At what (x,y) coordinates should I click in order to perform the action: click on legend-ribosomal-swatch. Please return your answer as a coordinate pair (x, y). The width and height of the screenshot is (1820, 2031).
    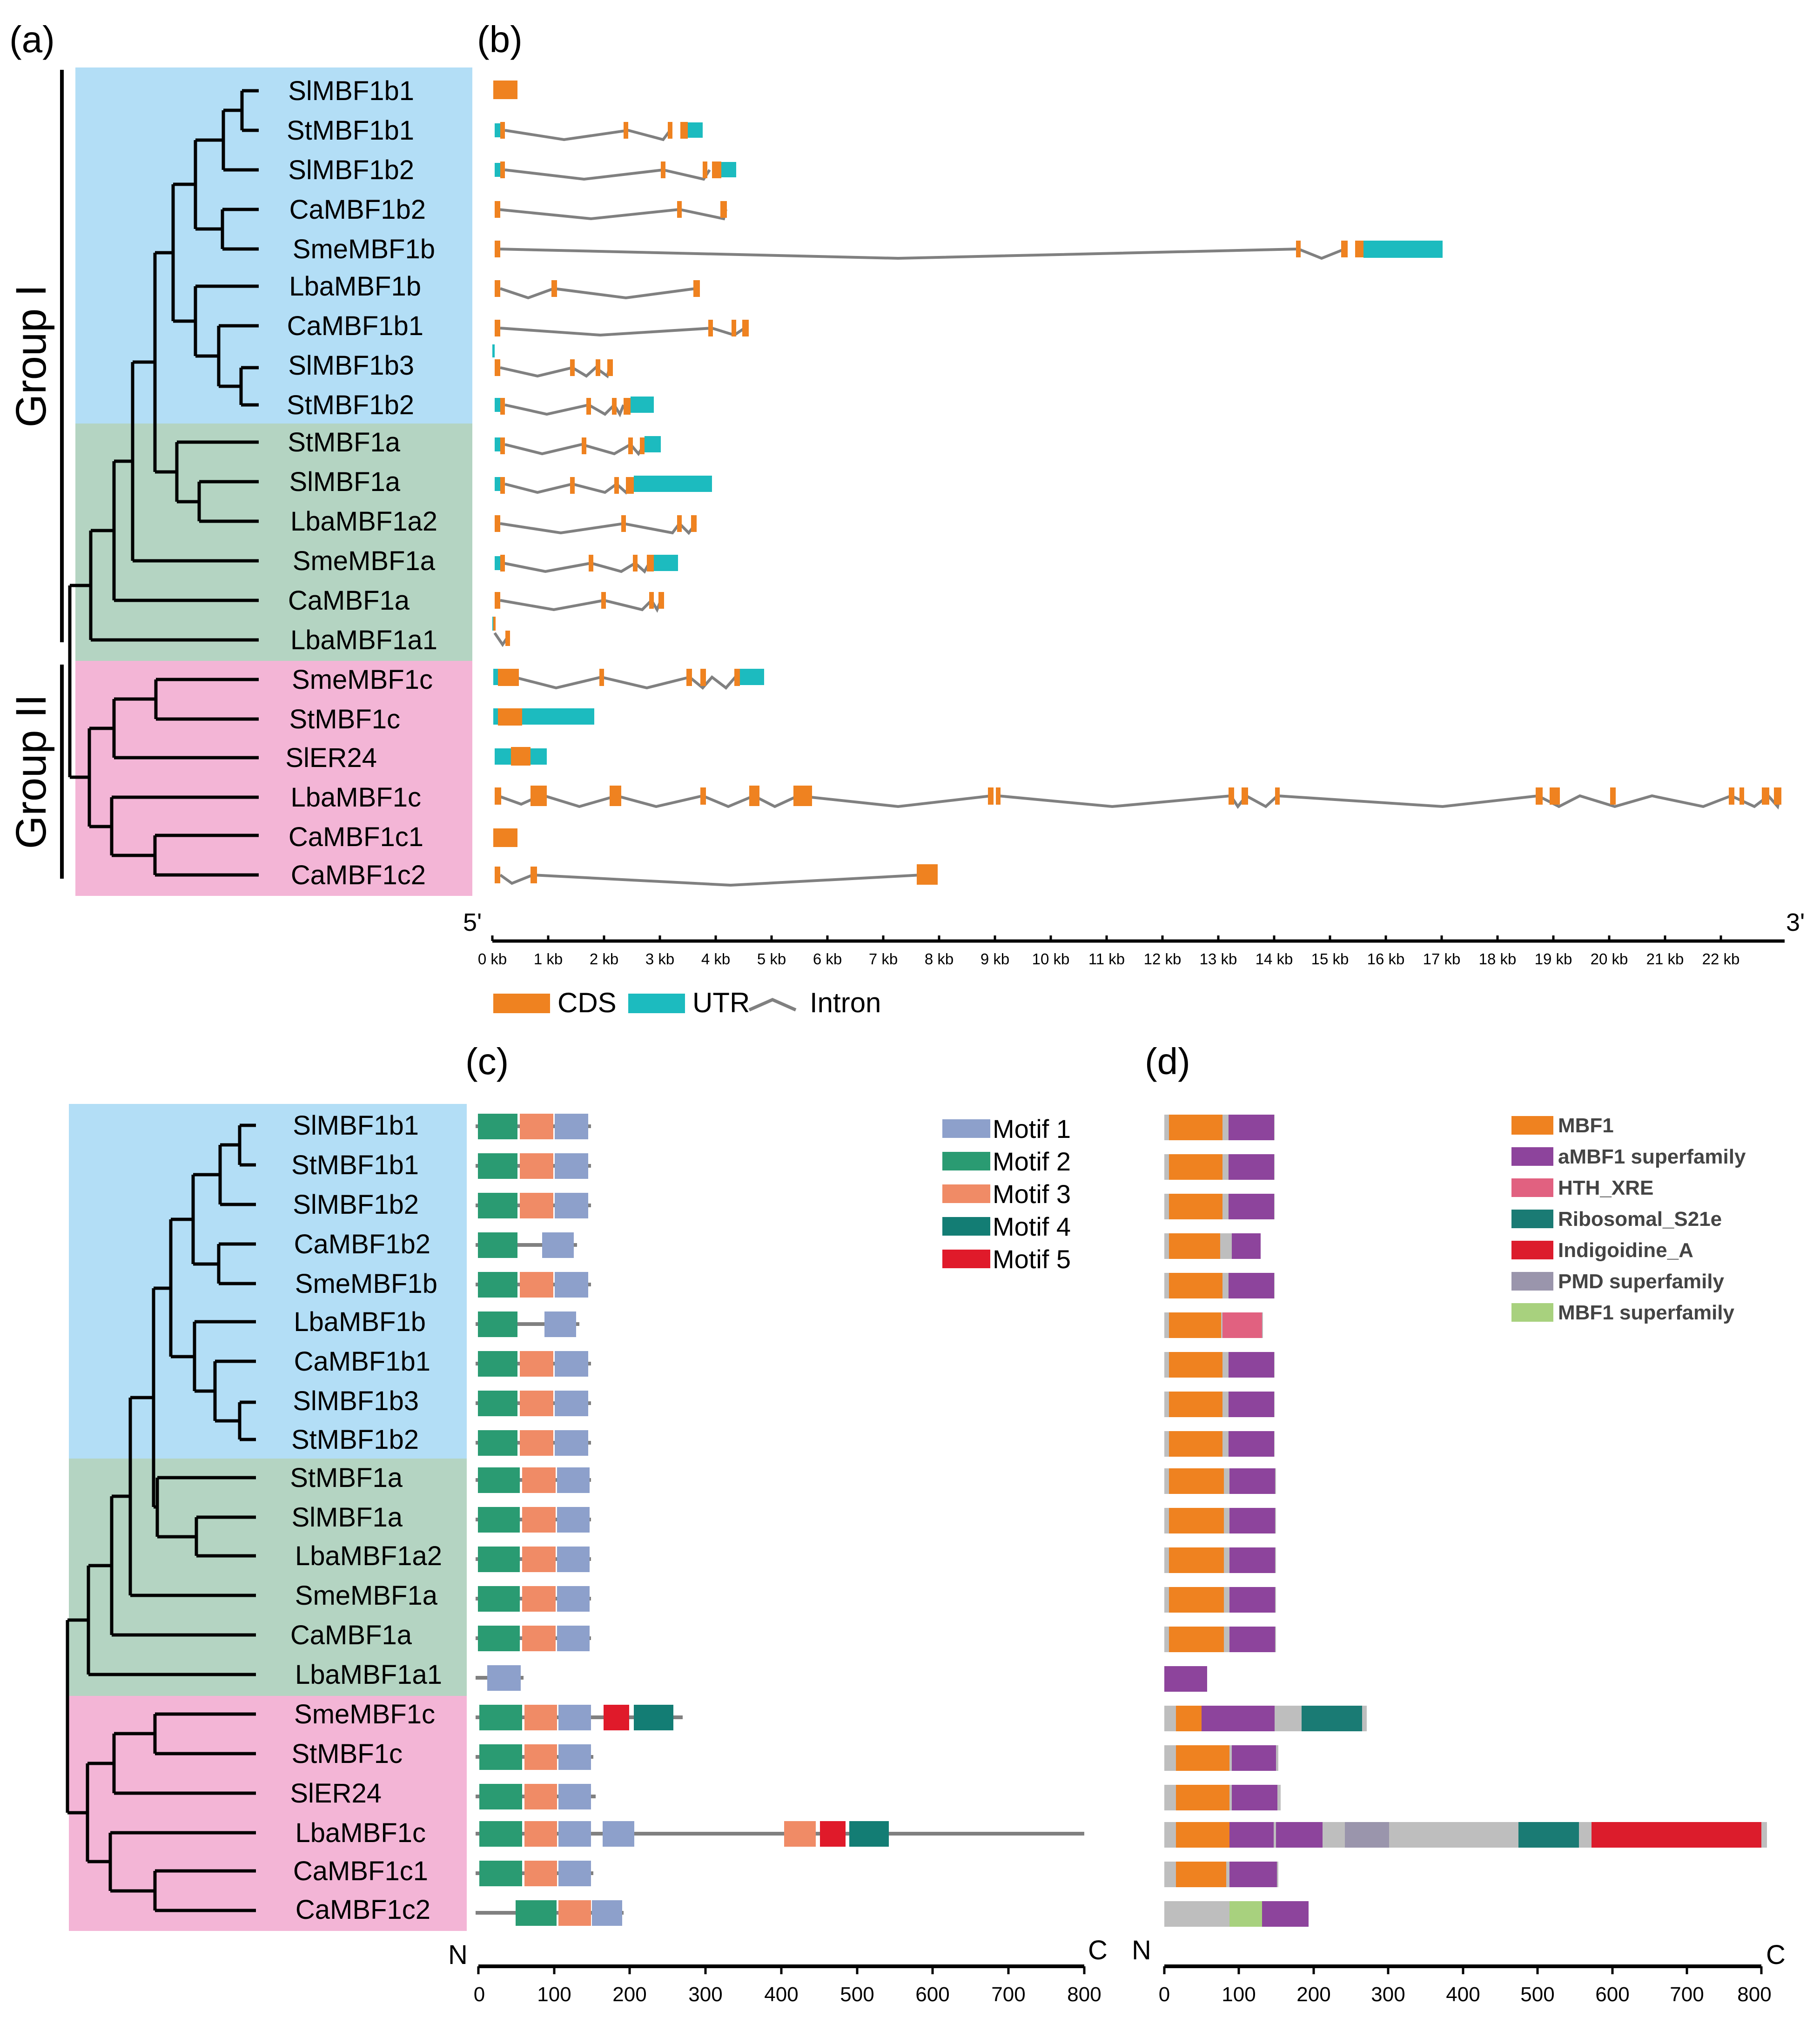
    Looking at the image, I should click on (1532, 1219).